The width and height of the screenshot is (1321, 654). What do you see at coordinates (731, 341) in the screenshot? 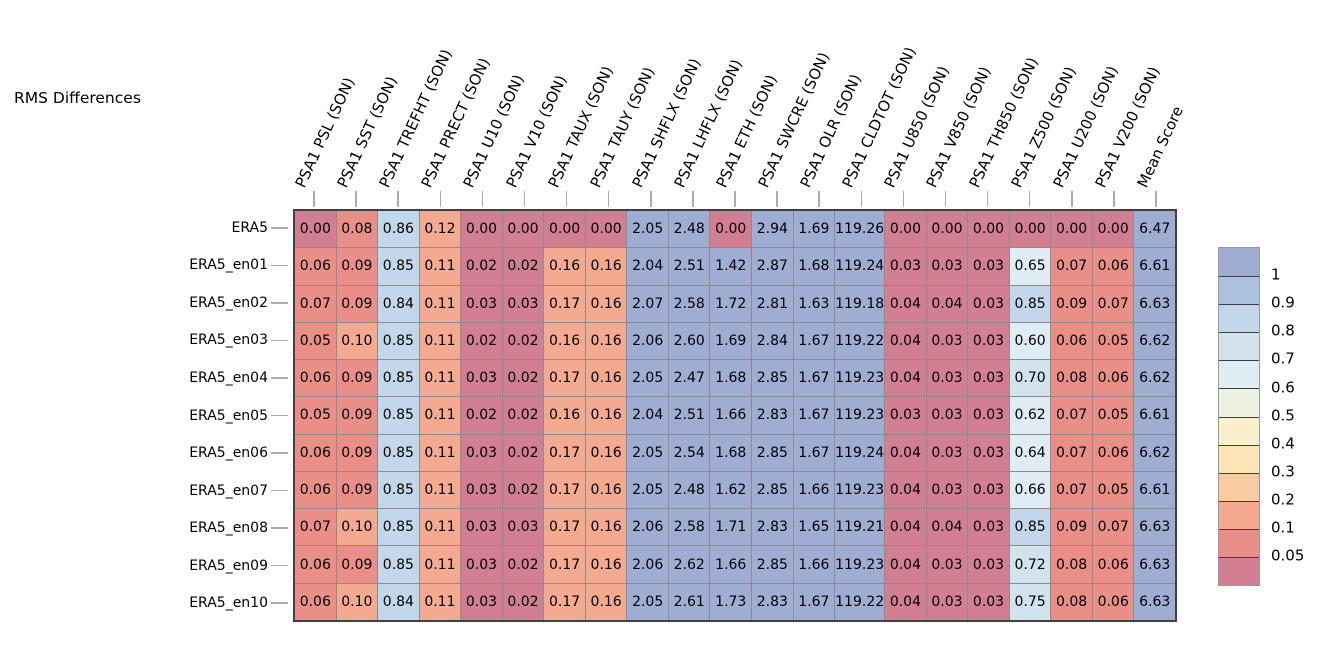
I see `heatmap-cell: 1.69` at bounding box center [731, 341].